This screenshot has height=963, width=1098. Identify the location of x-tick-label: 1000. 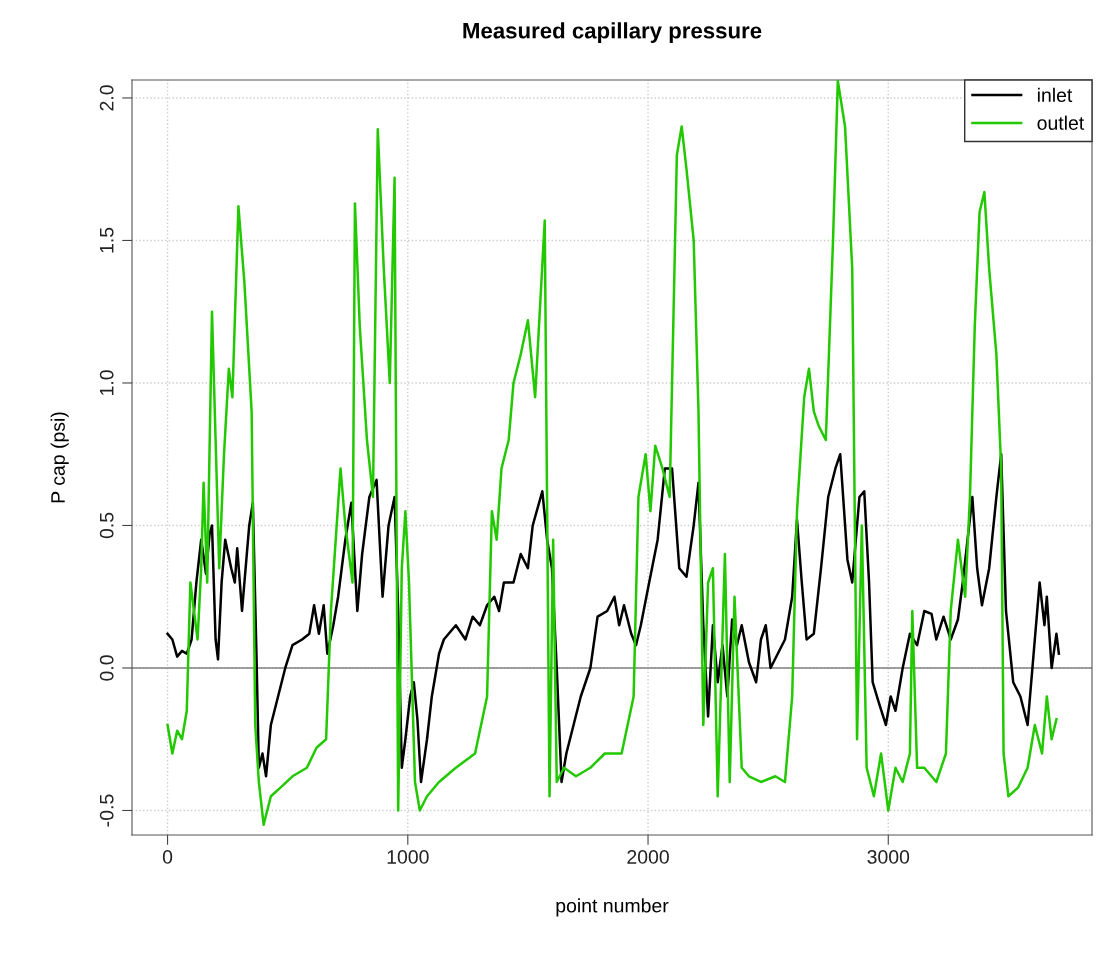
(408, 857).